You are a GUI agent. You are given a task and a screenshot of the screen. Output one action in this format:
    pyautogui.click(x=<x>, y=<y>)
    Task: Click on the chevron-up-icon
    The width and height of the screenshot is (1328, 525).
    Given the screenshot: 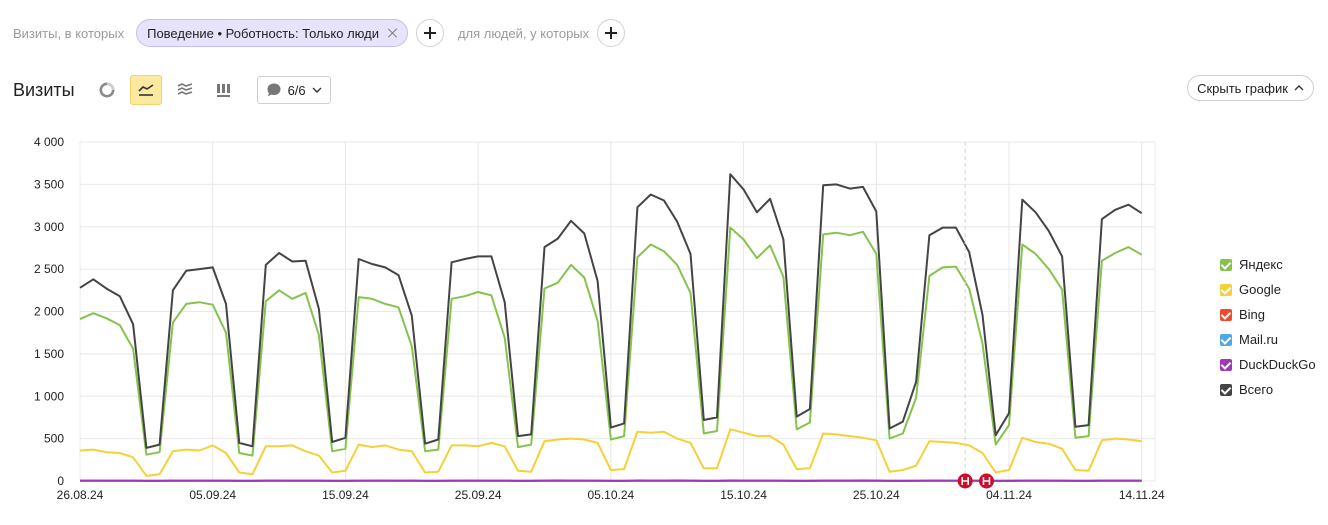 What is the action you would take?
    pyautogui.click(x=1299, y=88)
    